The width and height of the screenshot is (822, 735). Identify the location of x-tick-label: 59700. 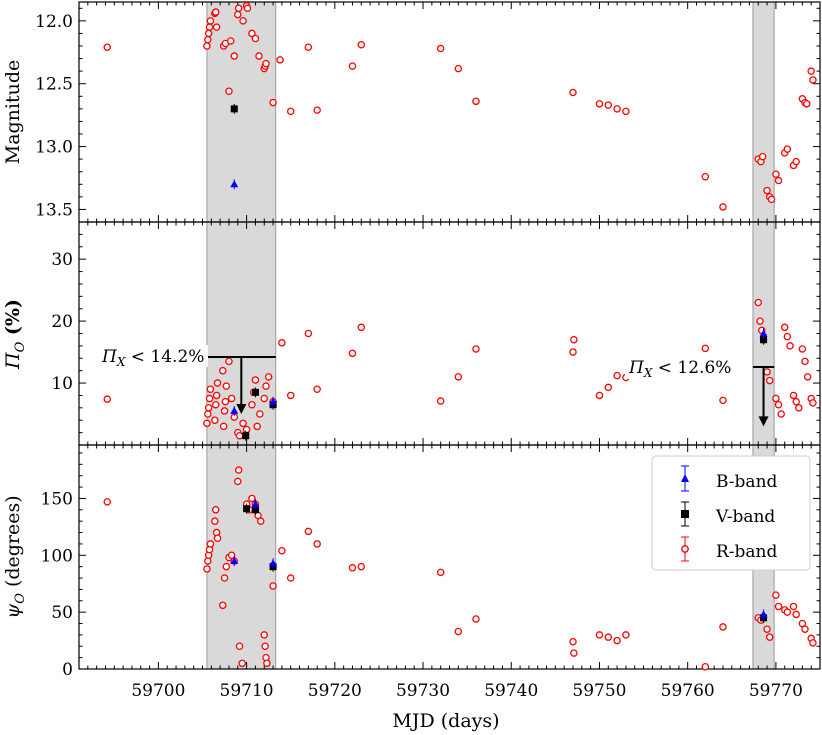
(158, 691).